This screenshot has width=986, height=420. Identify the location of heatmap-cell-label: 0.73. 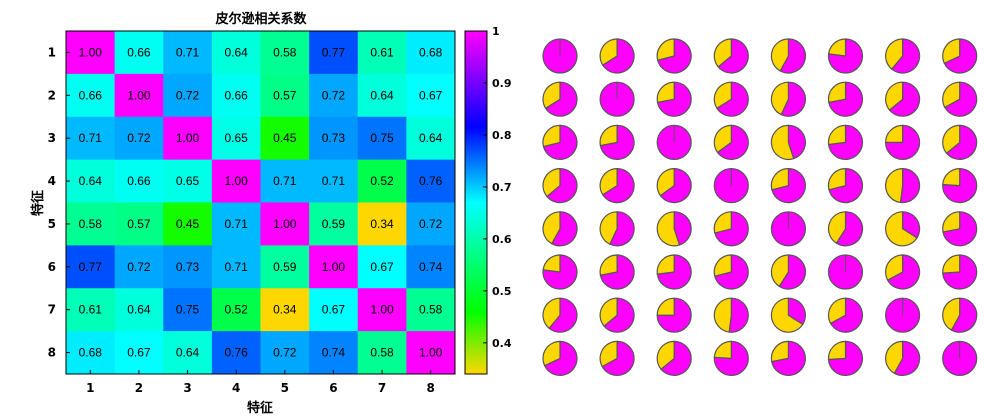
(188, 267).